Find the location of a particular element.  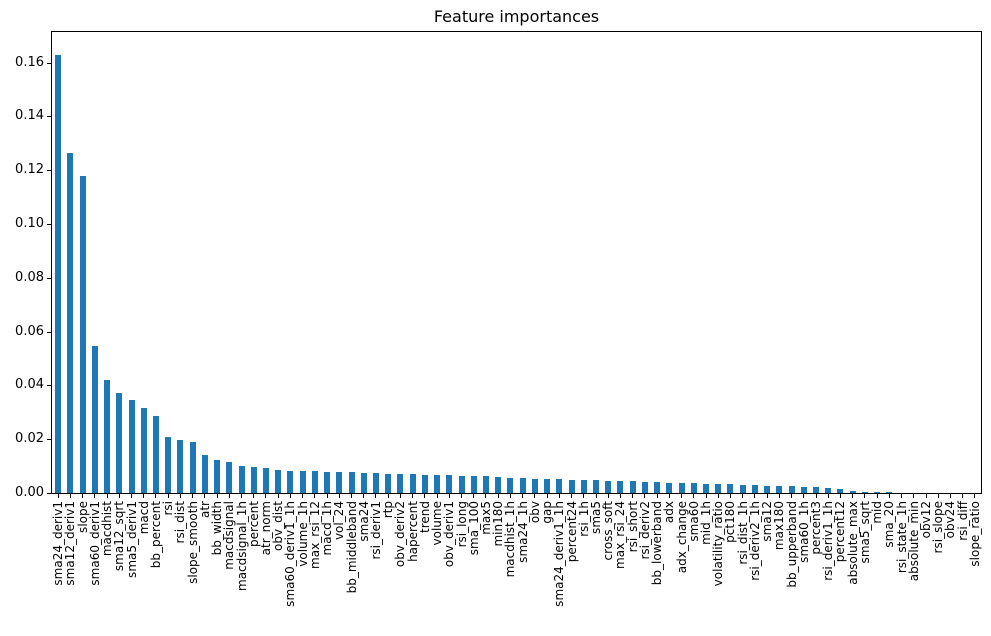

bar-rsi_deriv1_1h is located at coordinates (828, 490).